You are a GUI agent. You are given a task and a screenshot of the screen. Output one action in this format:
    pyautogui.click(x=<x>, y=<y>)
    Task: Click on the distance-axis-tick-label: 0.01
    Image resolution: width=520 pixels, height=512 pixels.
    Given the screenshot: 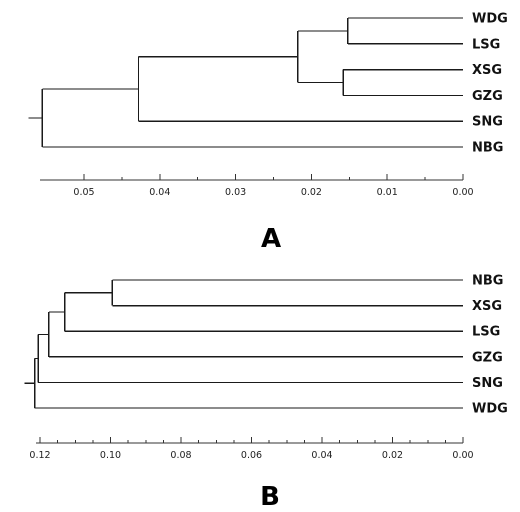 What is the action you would take?
    pyautogui.click(x=387, y=192)
    